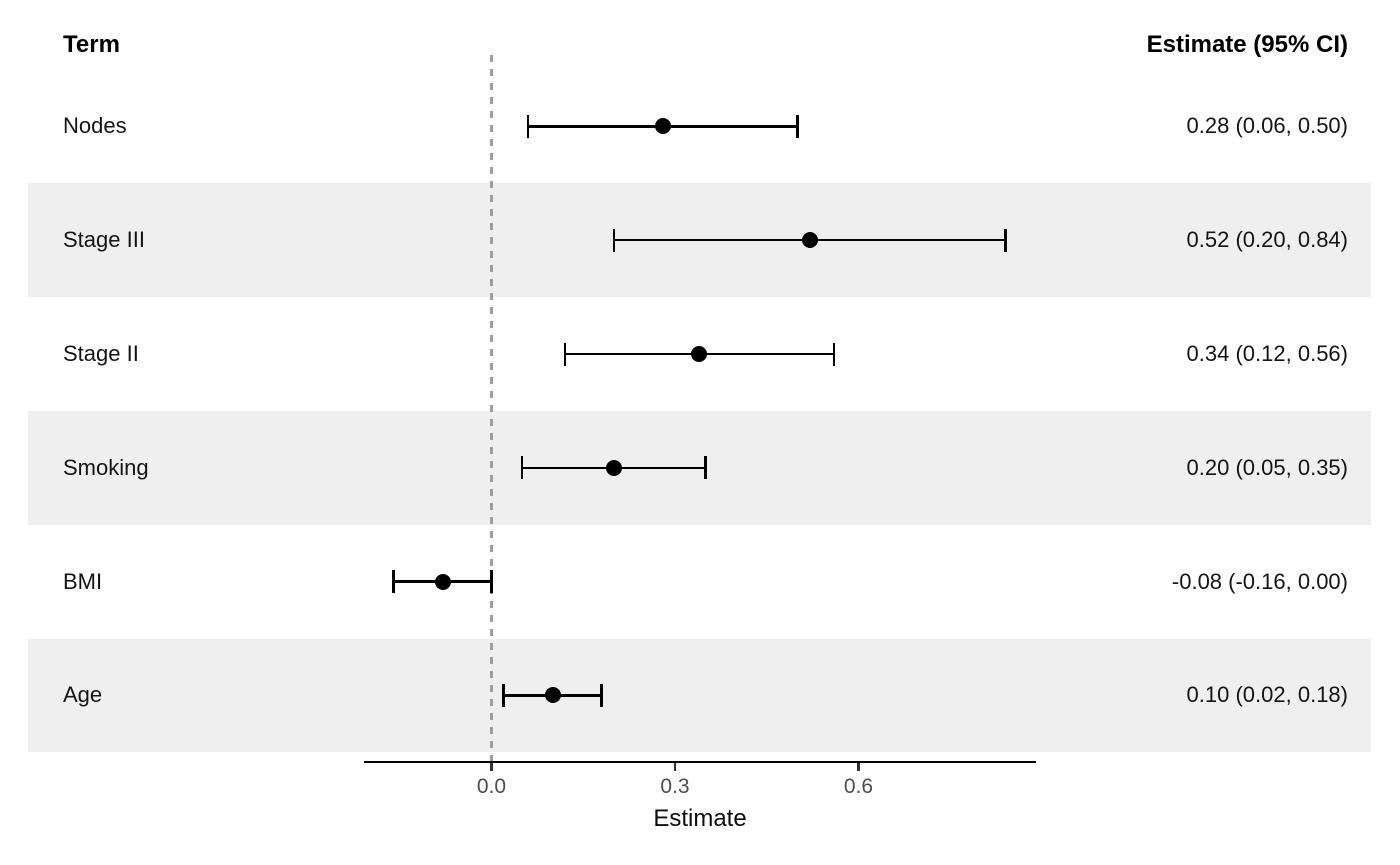  Describe the element at coordinates (1267, 695) in the screenshot. I see `estimate-value: 0.10 (0.02, 0.18)` at that location.